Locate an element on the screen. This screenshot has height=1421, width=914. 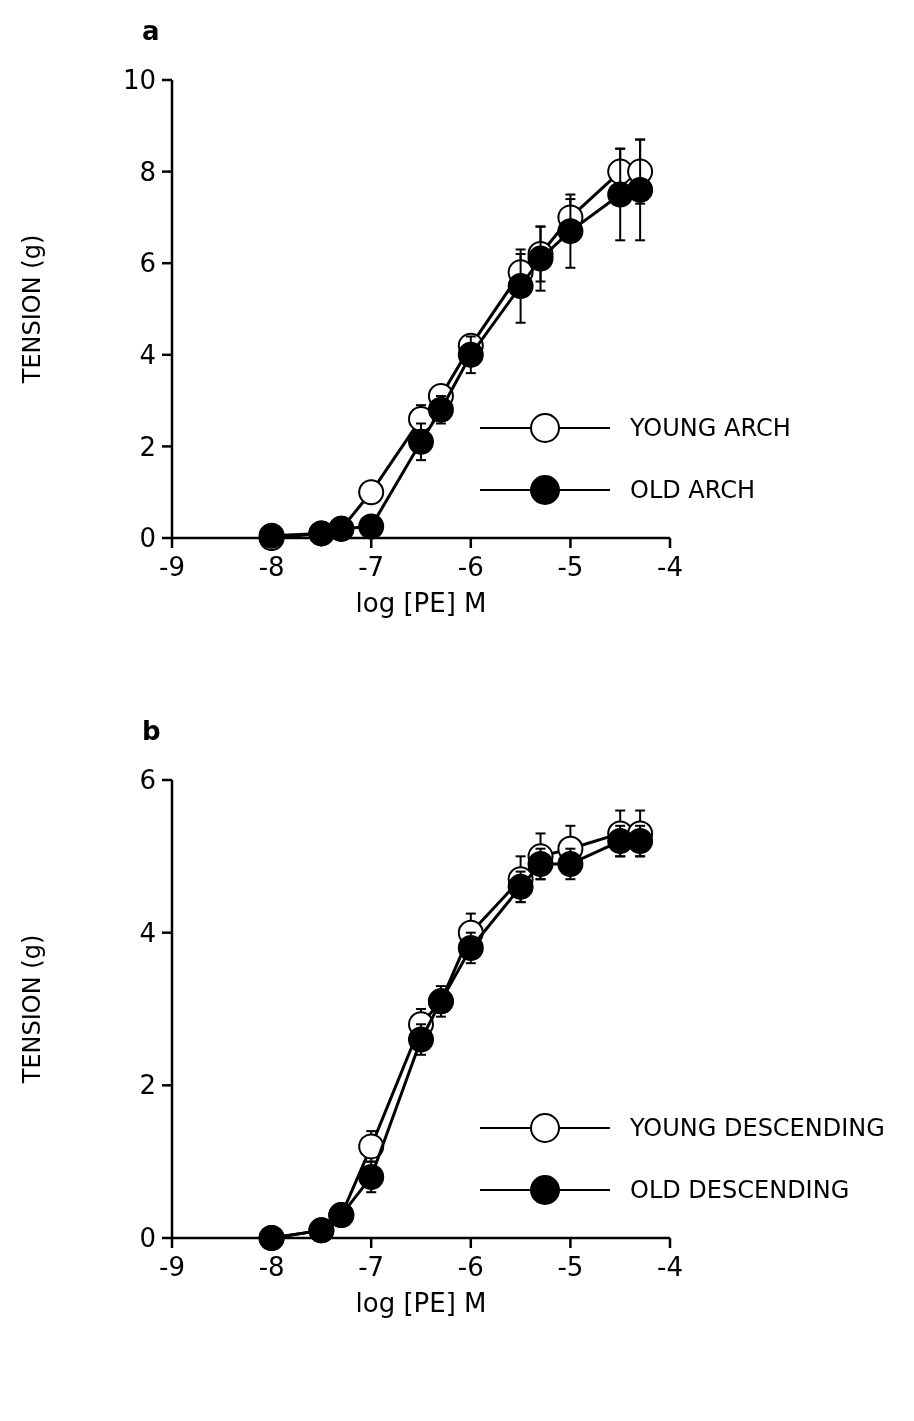
chart-title: a is located at coordinates (151, 31).